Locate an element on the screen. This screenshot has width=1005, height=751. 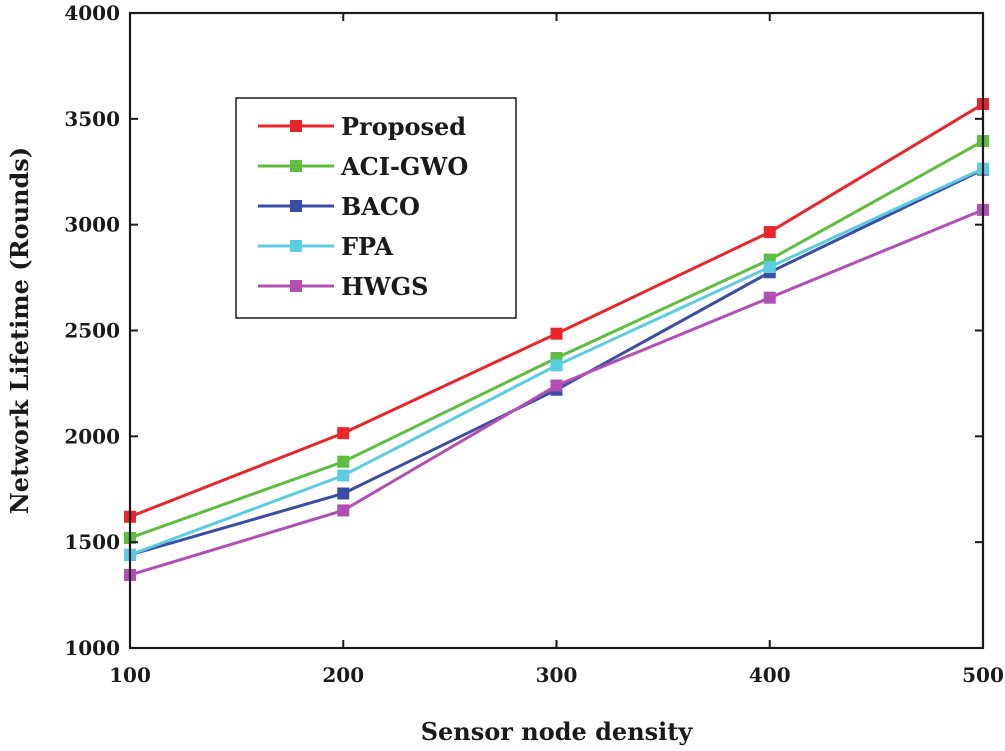
y-tick-label: 1000 is located at coordinates (92, 648).